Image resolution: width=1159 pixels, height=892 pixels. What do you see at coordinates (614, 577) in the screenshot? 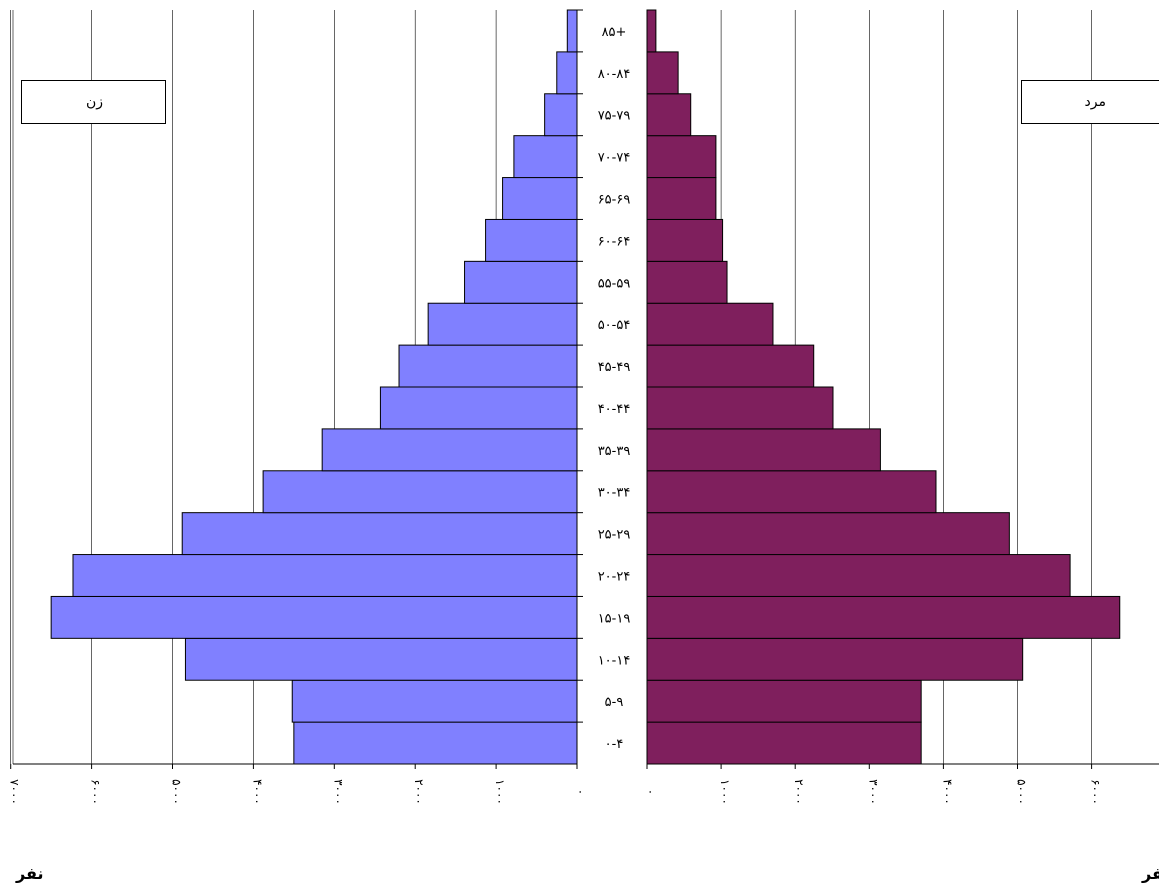
I see `category-label: ۲۰-۲۴` at bounding box center [614, 577].